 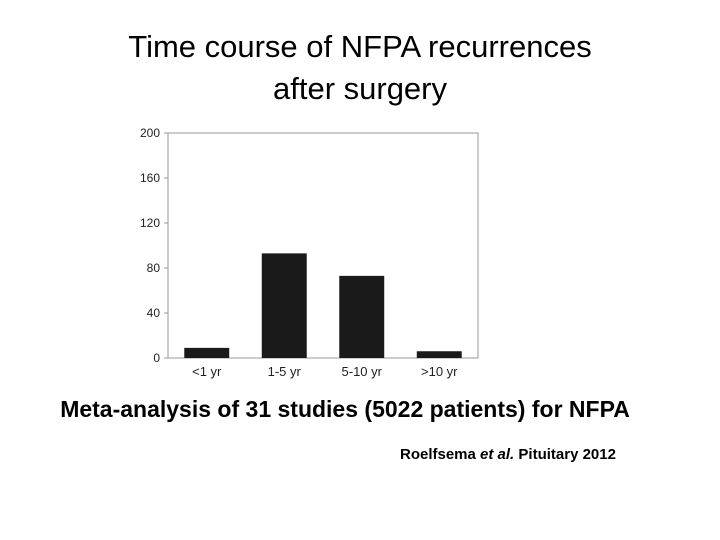 I want to click on x-tick-label-2: 5-10 yr, so click(x=362, y=371).